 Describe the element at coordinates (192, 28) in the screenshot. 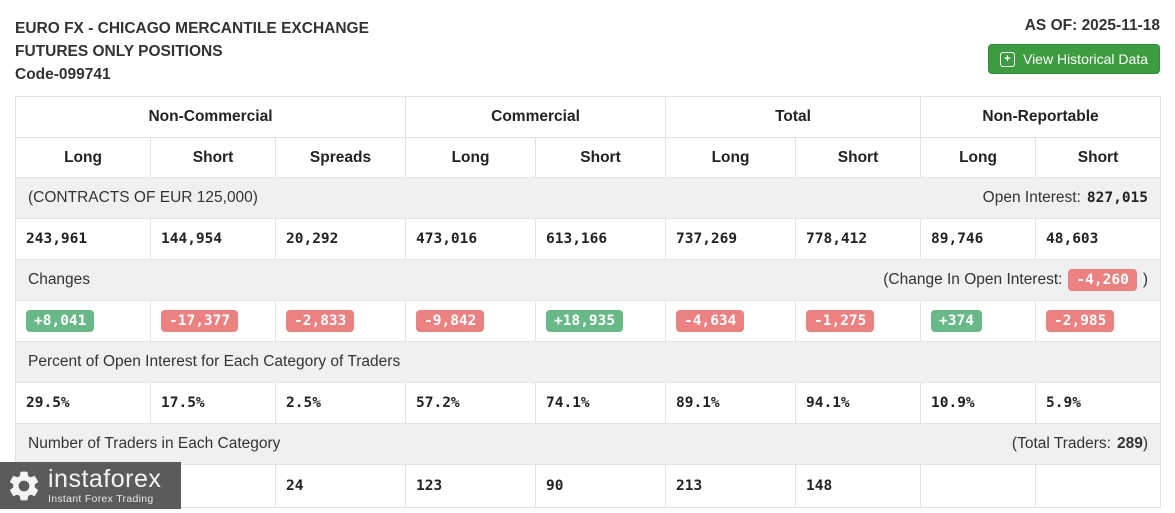

I see `report-title: EURO FX - CHICAGO MERCANTILE EXCHANGE` at that location.